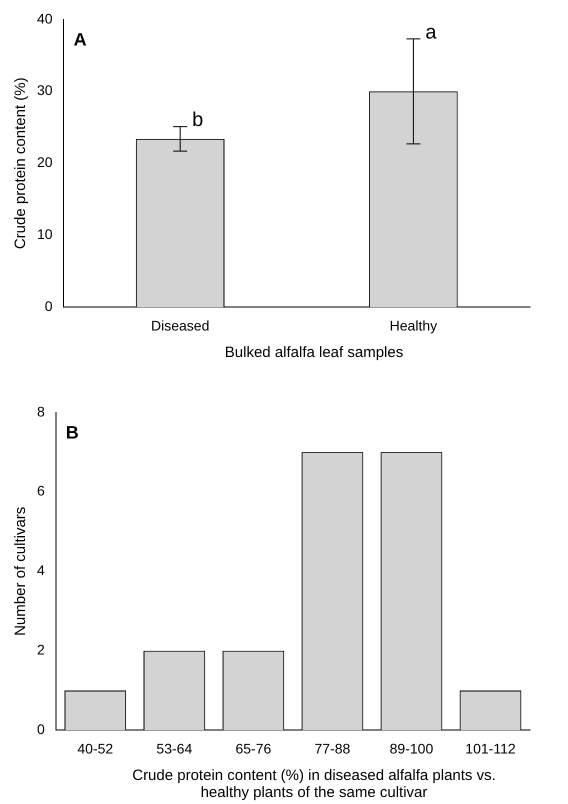  What do you see at coordinates (21, 163) in the screenshot?
I see `y-axis-title: Crude protein content (%)` at bounding box center [21, 163].